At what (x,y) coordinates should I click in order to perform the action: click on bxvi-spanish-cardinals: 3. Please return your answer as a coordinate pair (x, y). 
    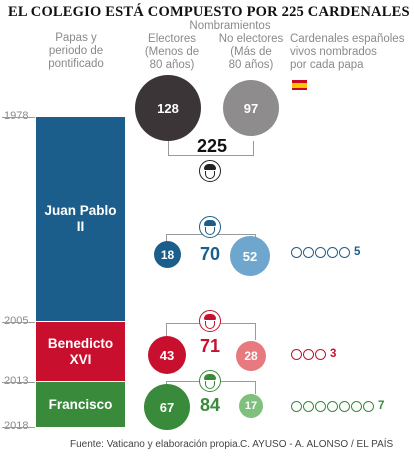
    Looking at the image, I should click on (313, 354).